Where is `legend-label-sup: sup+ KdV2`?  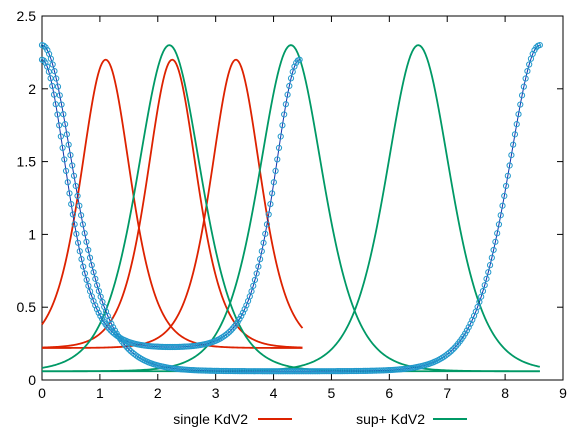
legend-label-sup: sup+ KdV2 is located at coordinates (390, 419).